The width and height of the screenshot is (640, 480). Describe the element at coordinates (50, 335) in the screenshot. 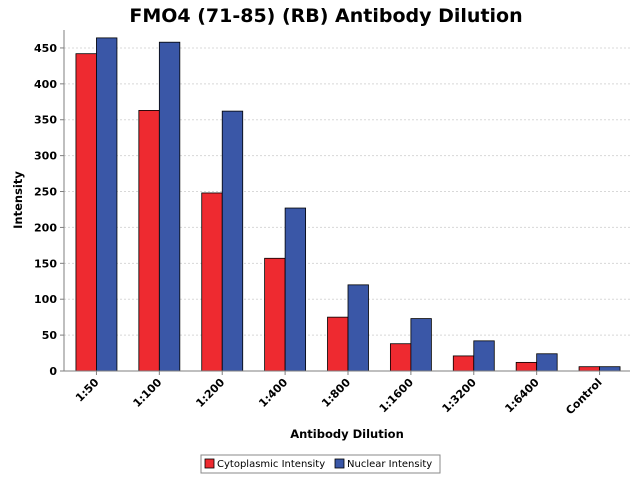

I see `y-tick-label: 50` at that location.